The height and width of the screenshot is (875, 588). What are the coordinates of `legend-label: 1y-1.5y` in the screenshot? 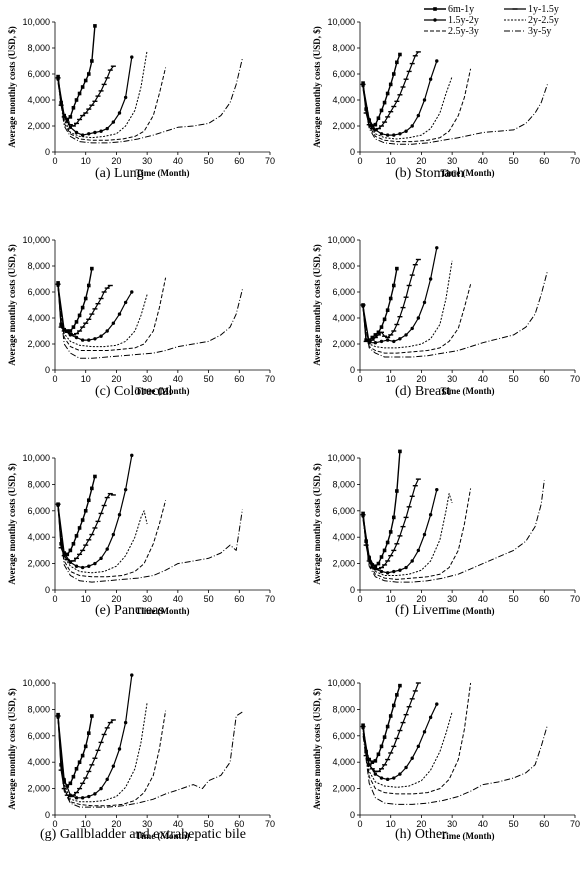 It's located at (543, 9).